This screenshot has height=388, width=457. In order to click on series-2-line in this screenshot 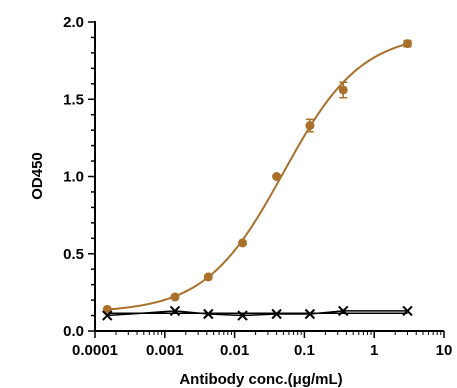, I will do `click(257, 313)`.